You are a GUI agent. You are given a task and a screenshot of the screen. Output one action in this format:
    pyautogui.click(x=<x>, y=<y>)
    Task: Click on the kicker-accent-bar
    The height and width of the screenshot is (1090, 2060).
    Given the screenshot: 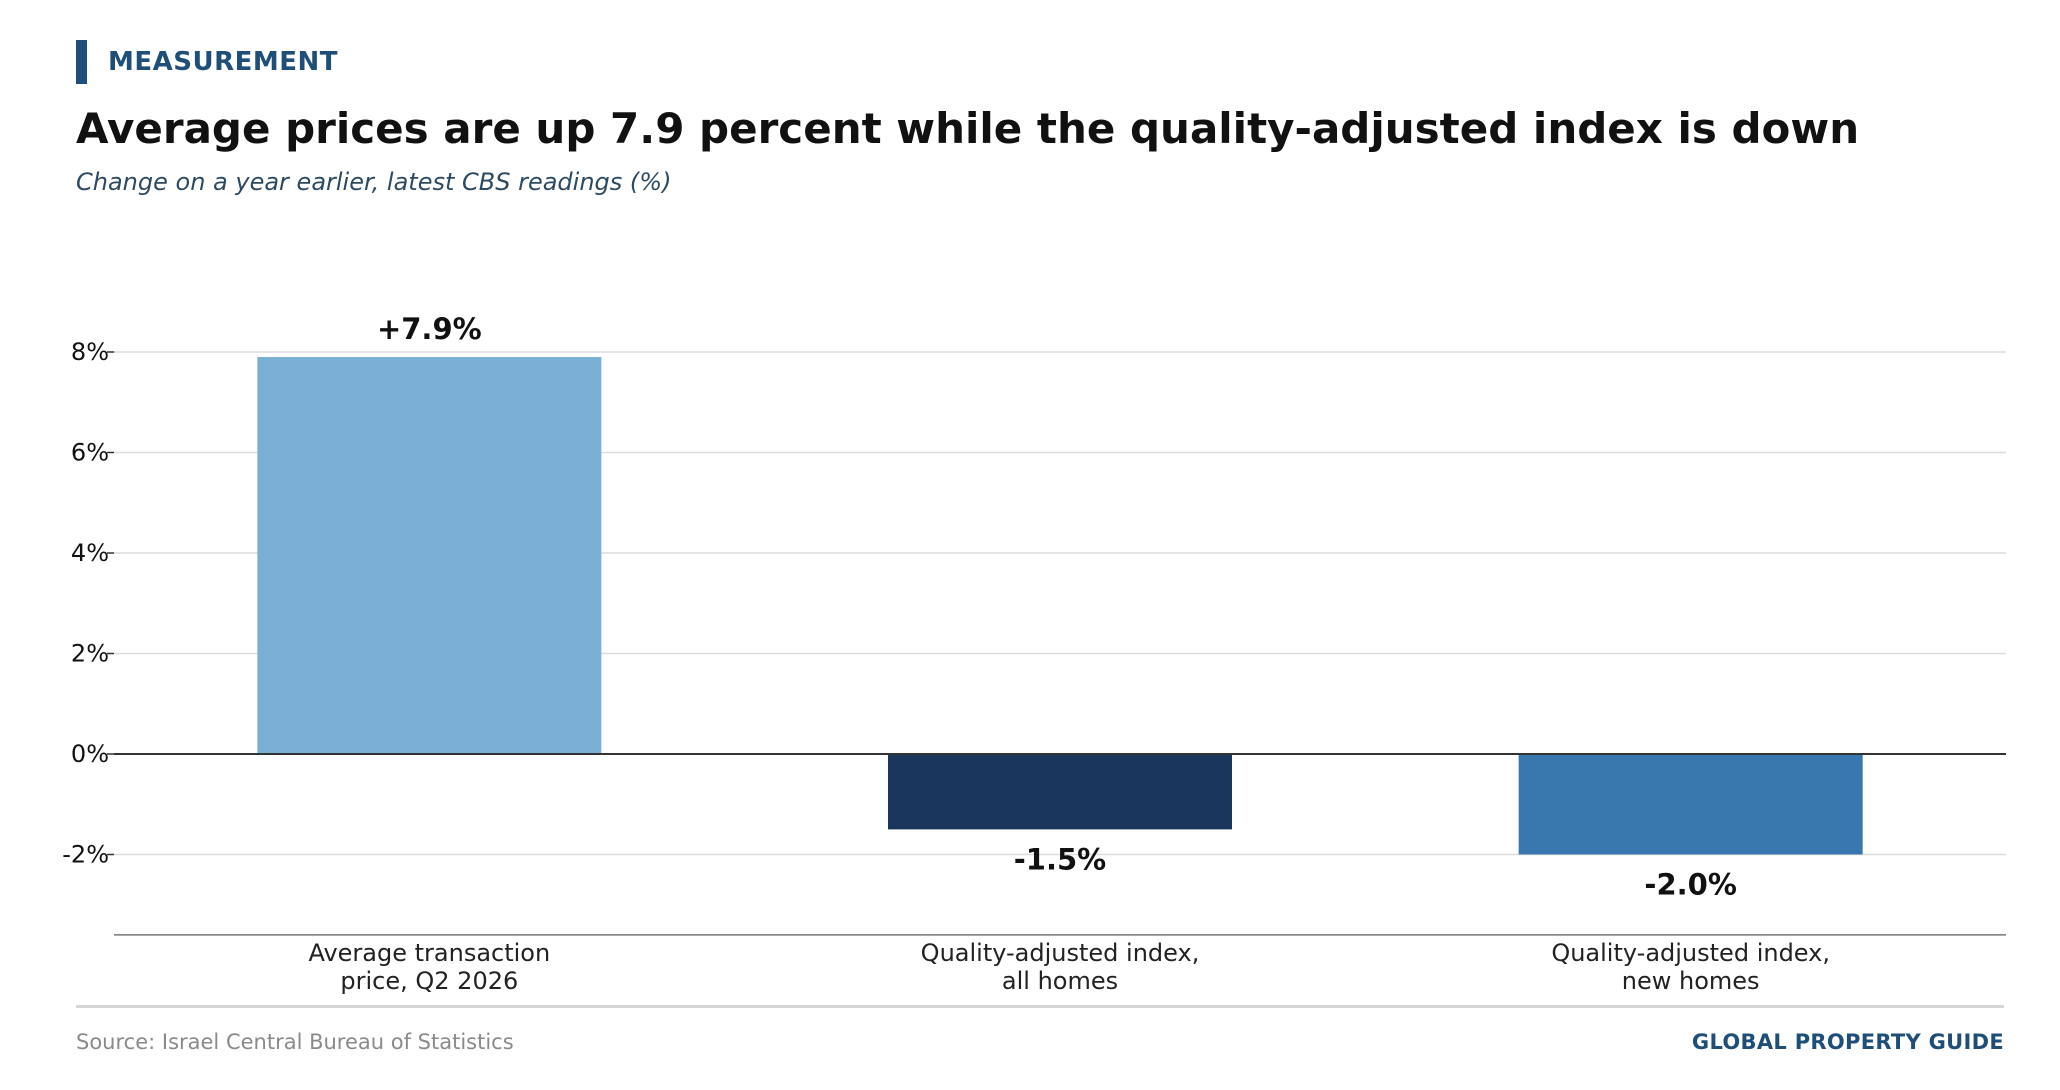 What is the action you would take?
    pyautogui.click(x=81, y=62)
    